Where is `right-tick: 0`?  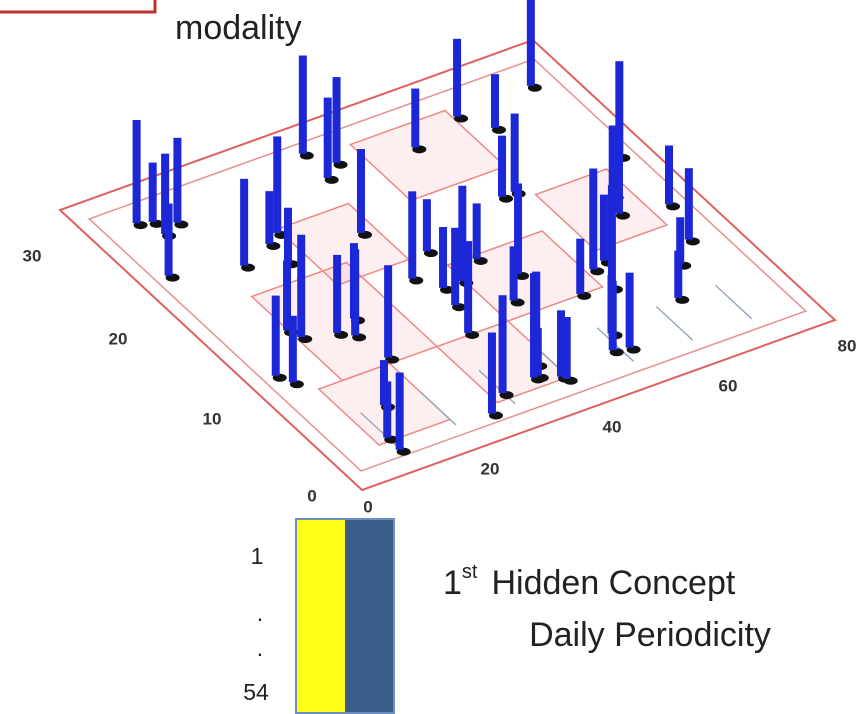 right-tick: 0 is located at coordinates (367, 506).